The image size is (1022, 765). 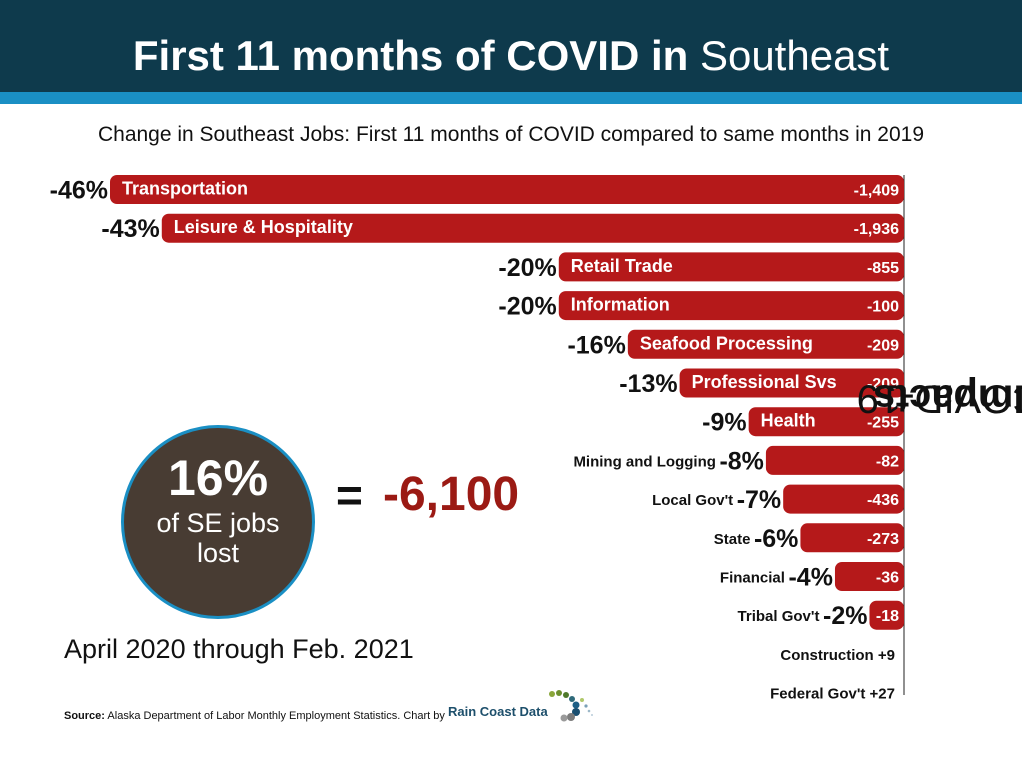 I want to click on job-change-label: -855, so click(x=883, y=268).